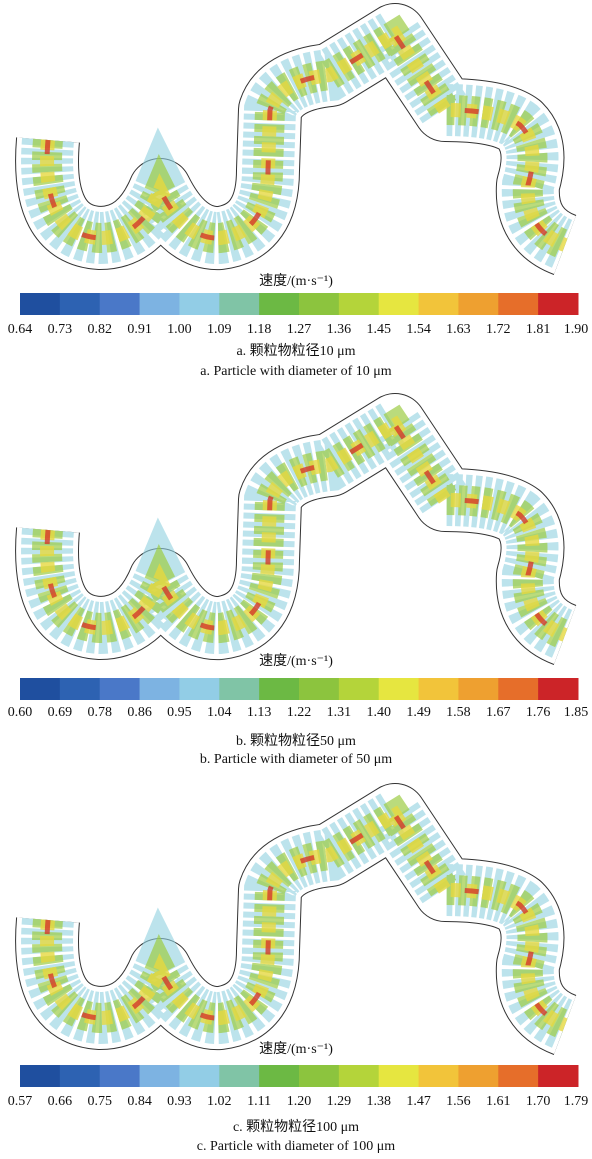 This screenshot has height=1159, width=592. Describe the element at coordinates (299, 1101) in the screenshot. I see `colorbar-tick: 1.20` at that location.